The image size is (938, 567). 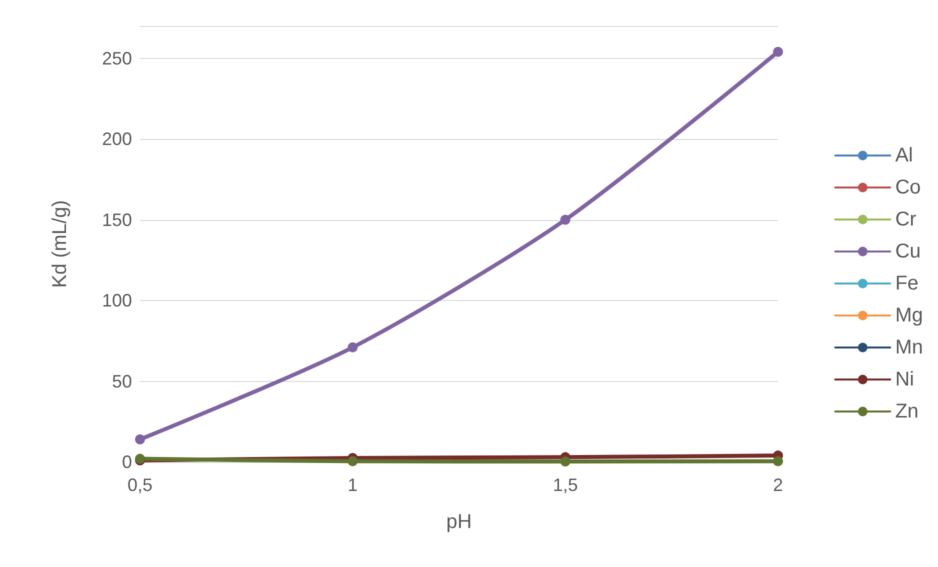 I want to click on x-tick-label: 1,5, so click(x=565, y=485).